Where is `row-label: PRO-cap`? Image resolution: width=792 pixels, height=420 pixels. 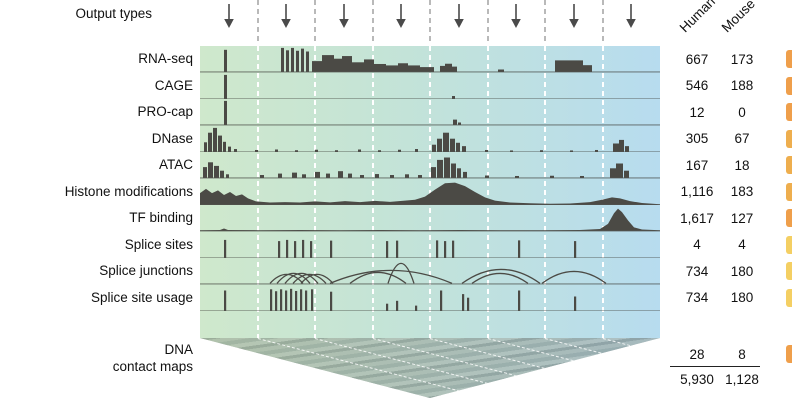 row-label: PRO-cap is located at coordinates (165, 111).